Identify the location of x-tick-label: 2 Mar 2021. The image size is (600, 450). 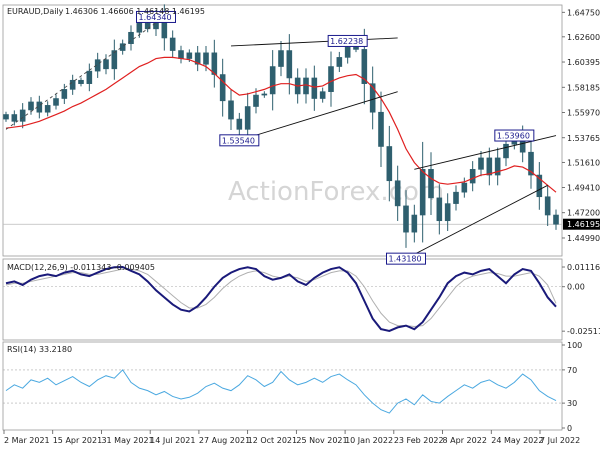
(27, 440).